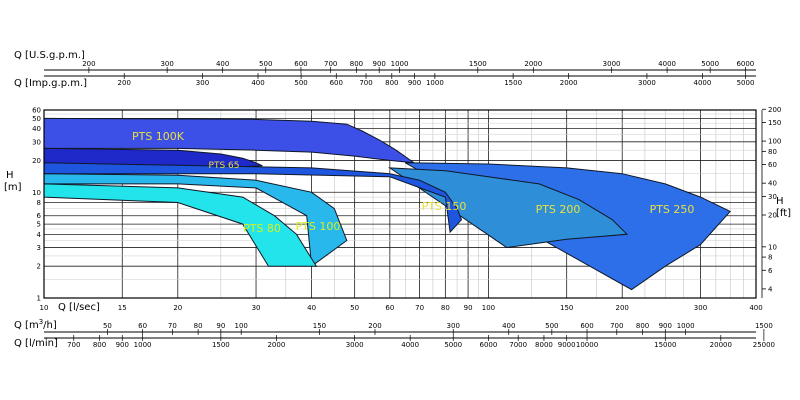  I want to click on usgpm-scale-tick-label: 600, so click(300, 64).